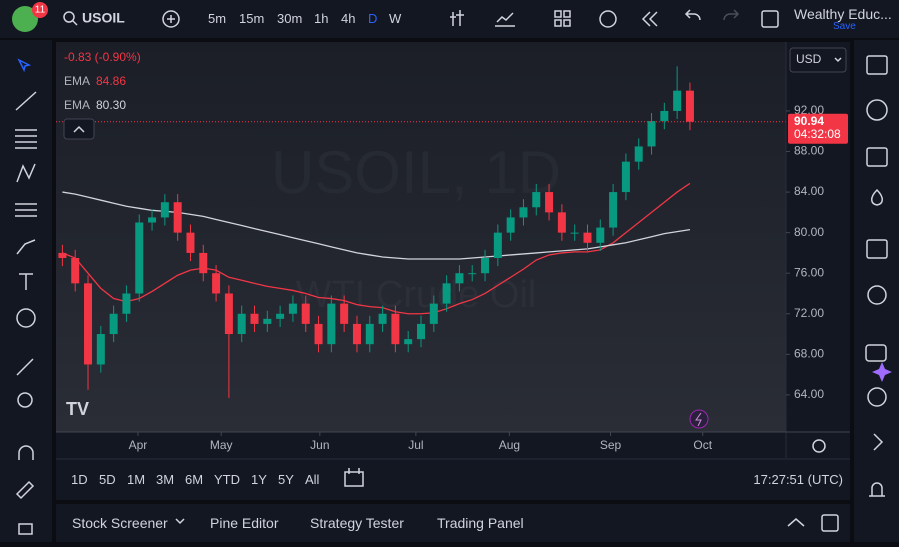  What do you see at coordinates (286, 479) in the screenshot?
I see `range-button: 5Y` at bounding box center [286, 479].